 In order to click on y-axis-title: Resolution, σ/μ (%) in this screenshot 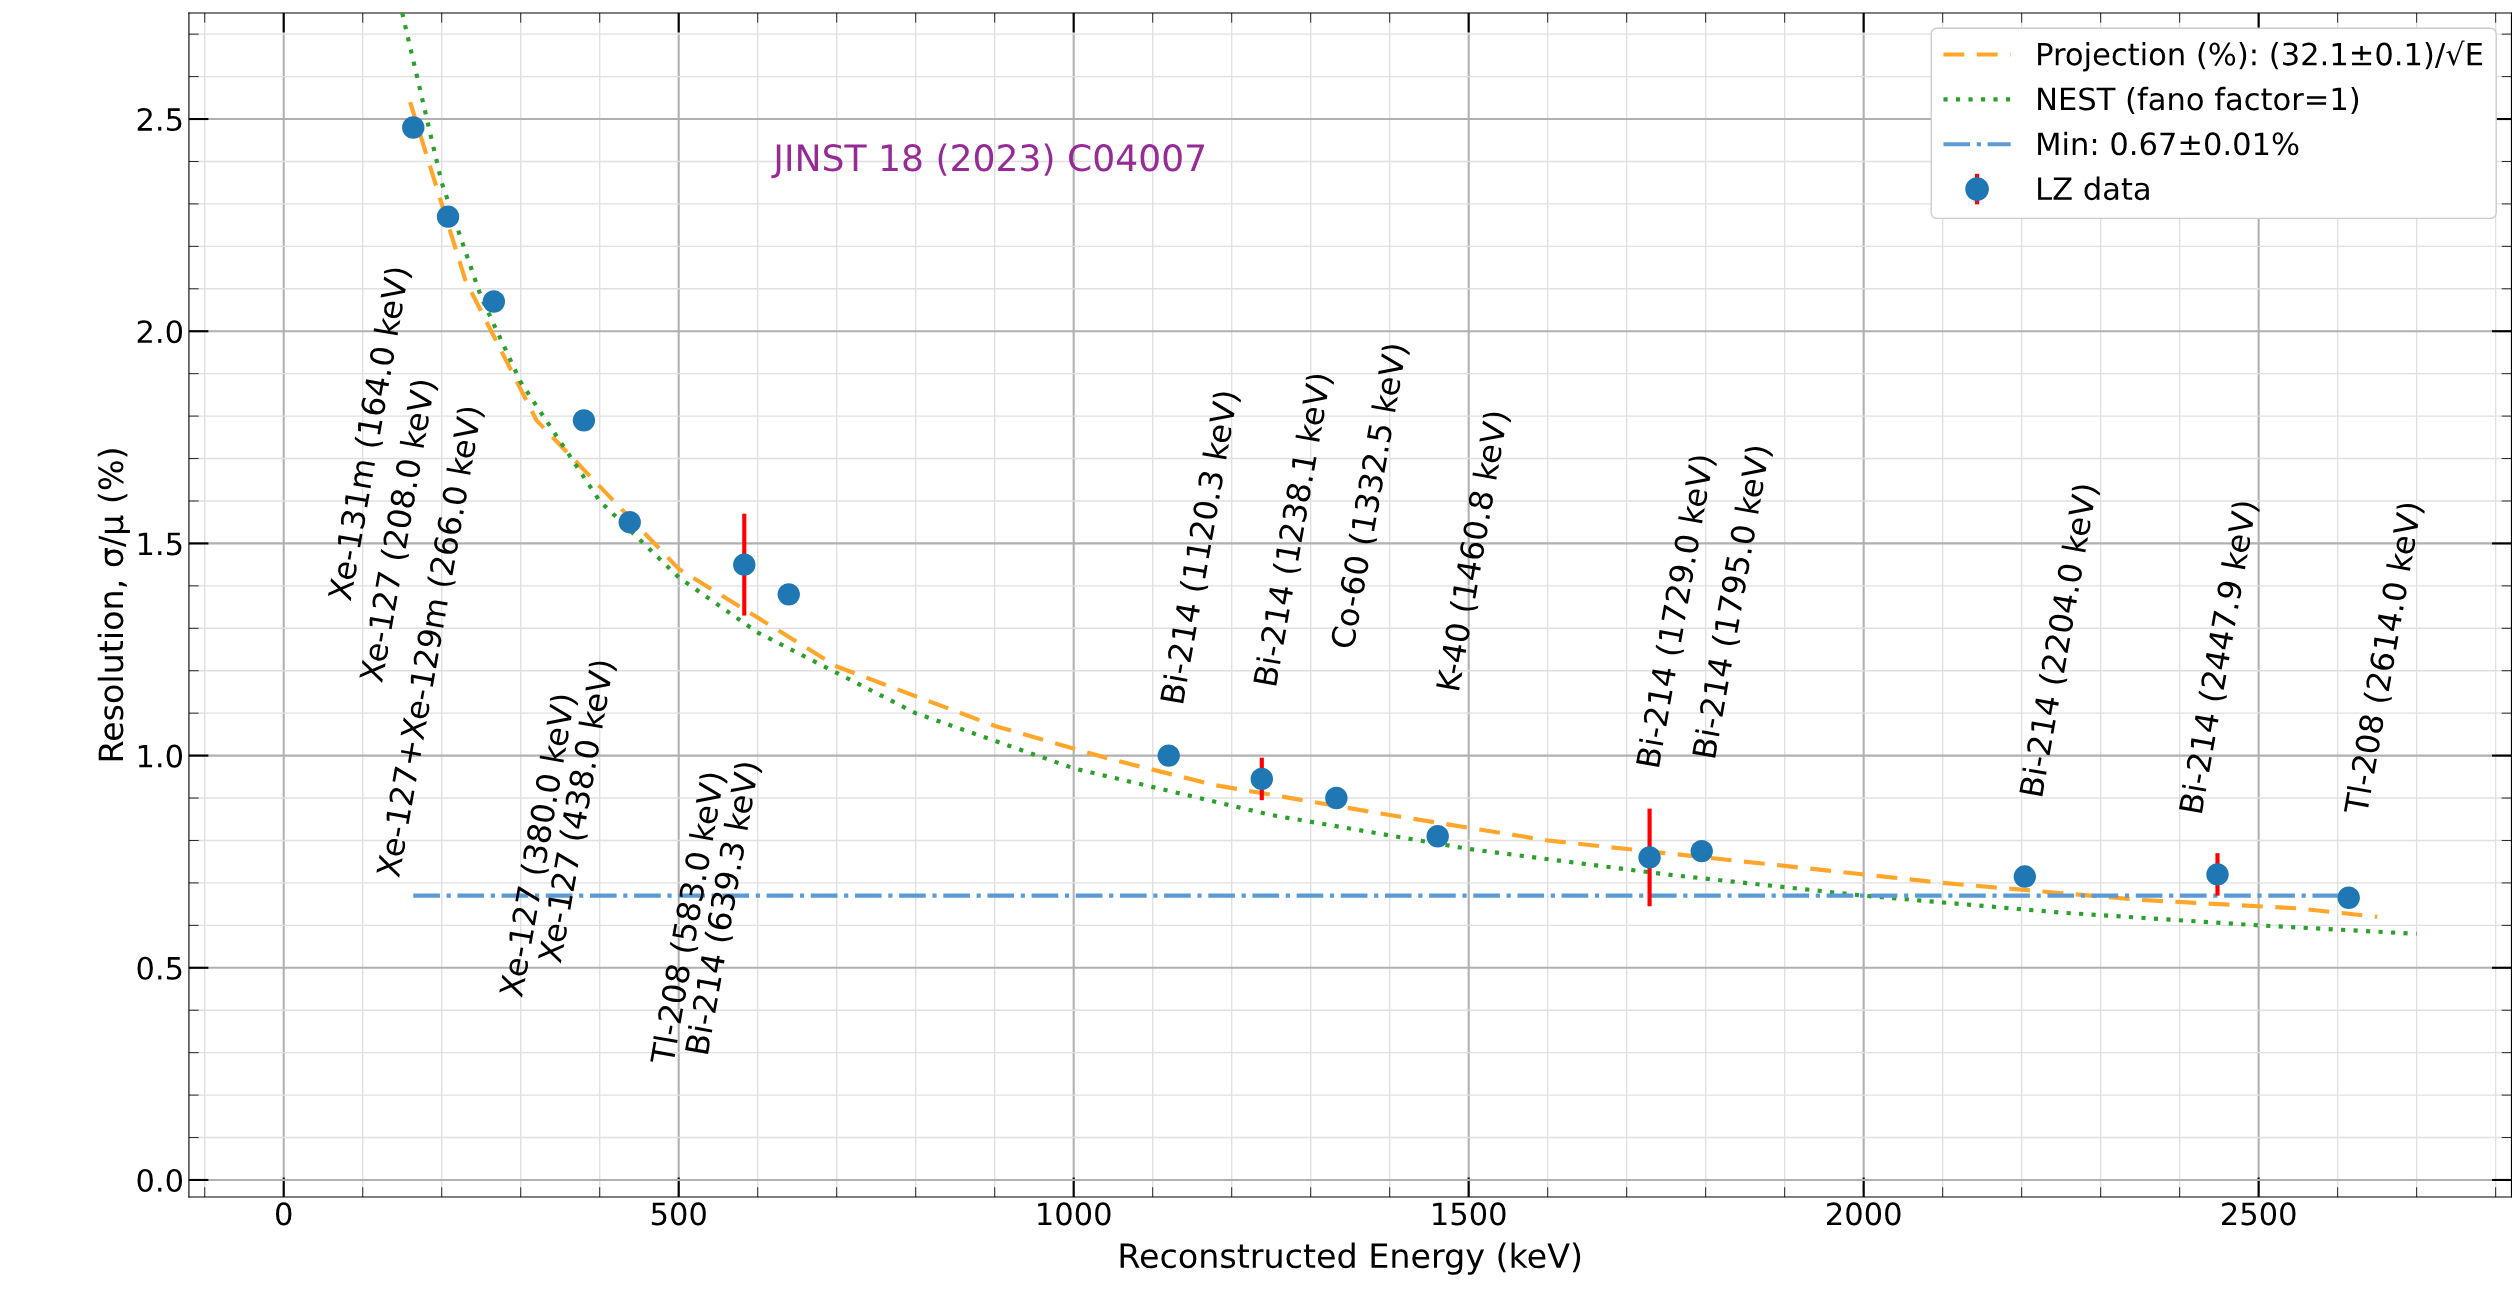, I will do `click(113, 605)`.